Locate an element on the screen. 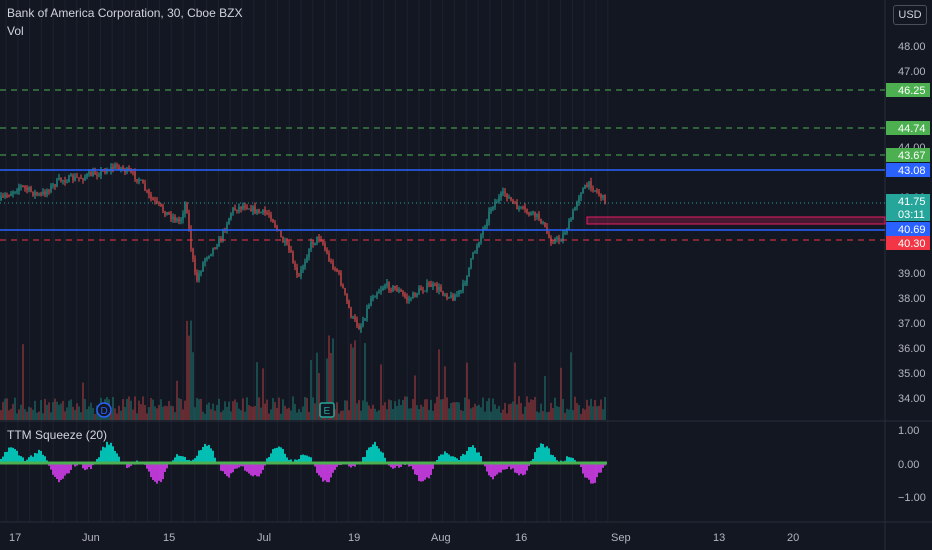  price-tick-label: 35.00 is located at coordinates (912, 374).